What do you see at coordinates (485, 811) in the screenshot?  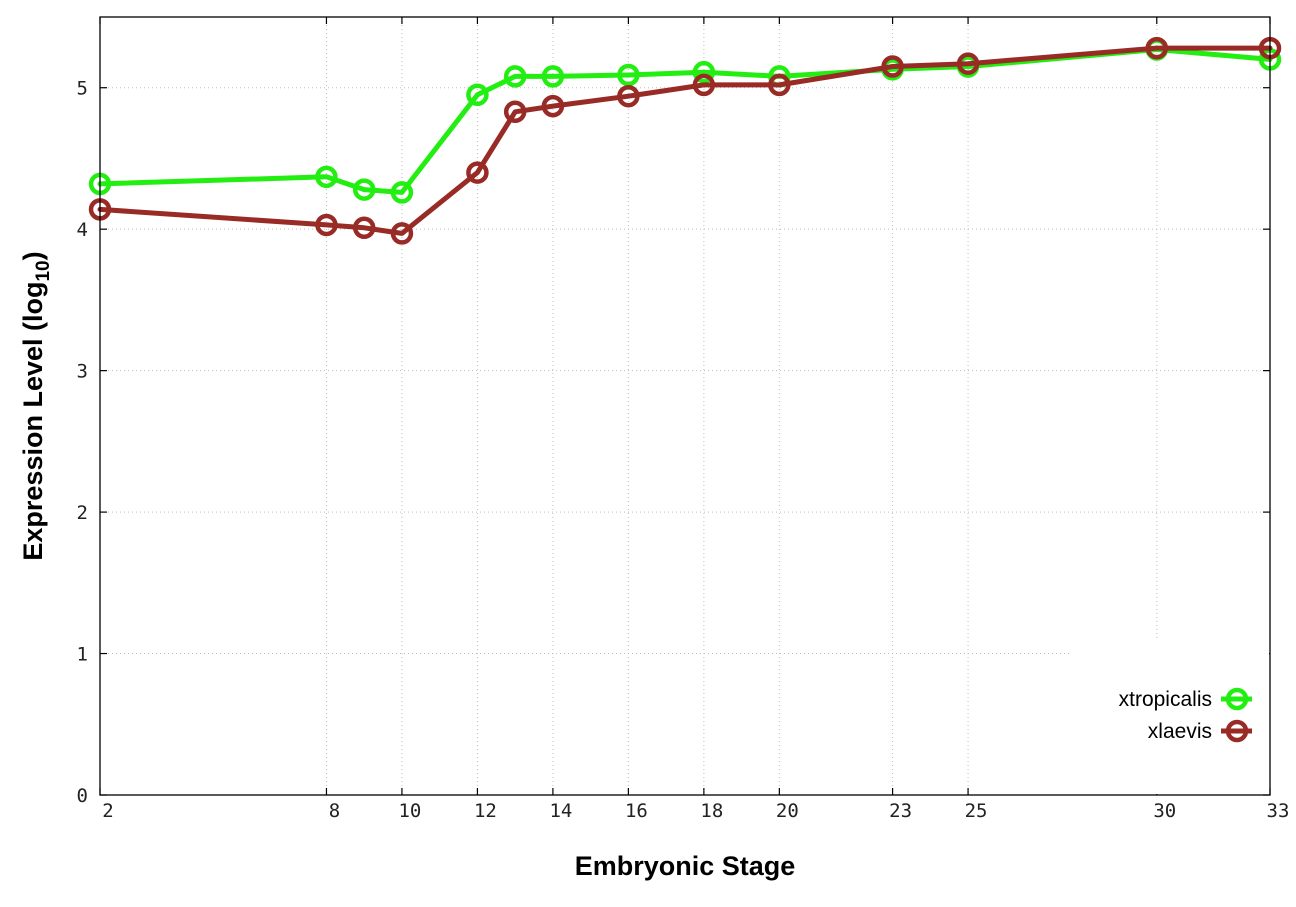 I see `x-tick-label: 12` at bounding box center [485, 811].